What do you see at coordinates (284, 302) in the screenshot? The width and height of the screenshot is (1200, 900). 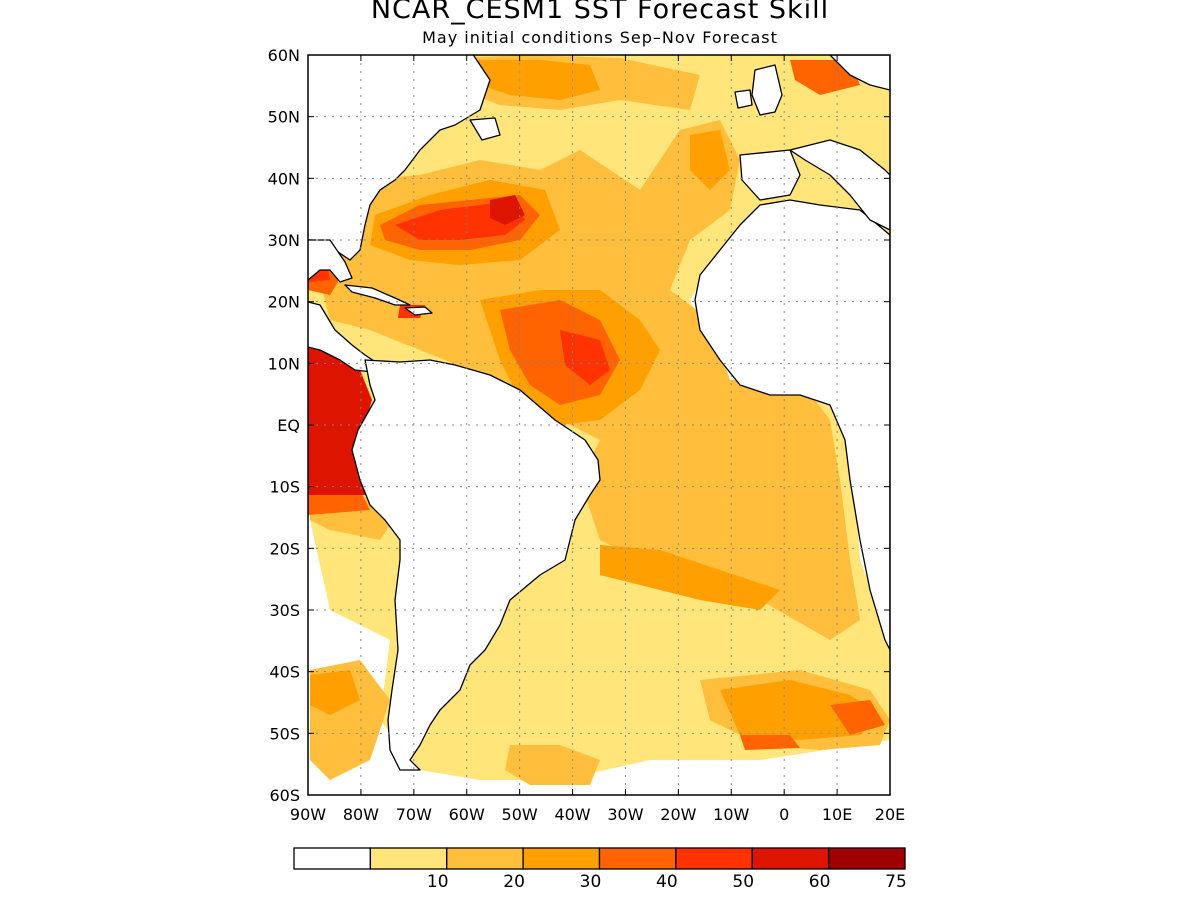 I see `lat-tick-label: 20N` at bounding box center [284, 302].